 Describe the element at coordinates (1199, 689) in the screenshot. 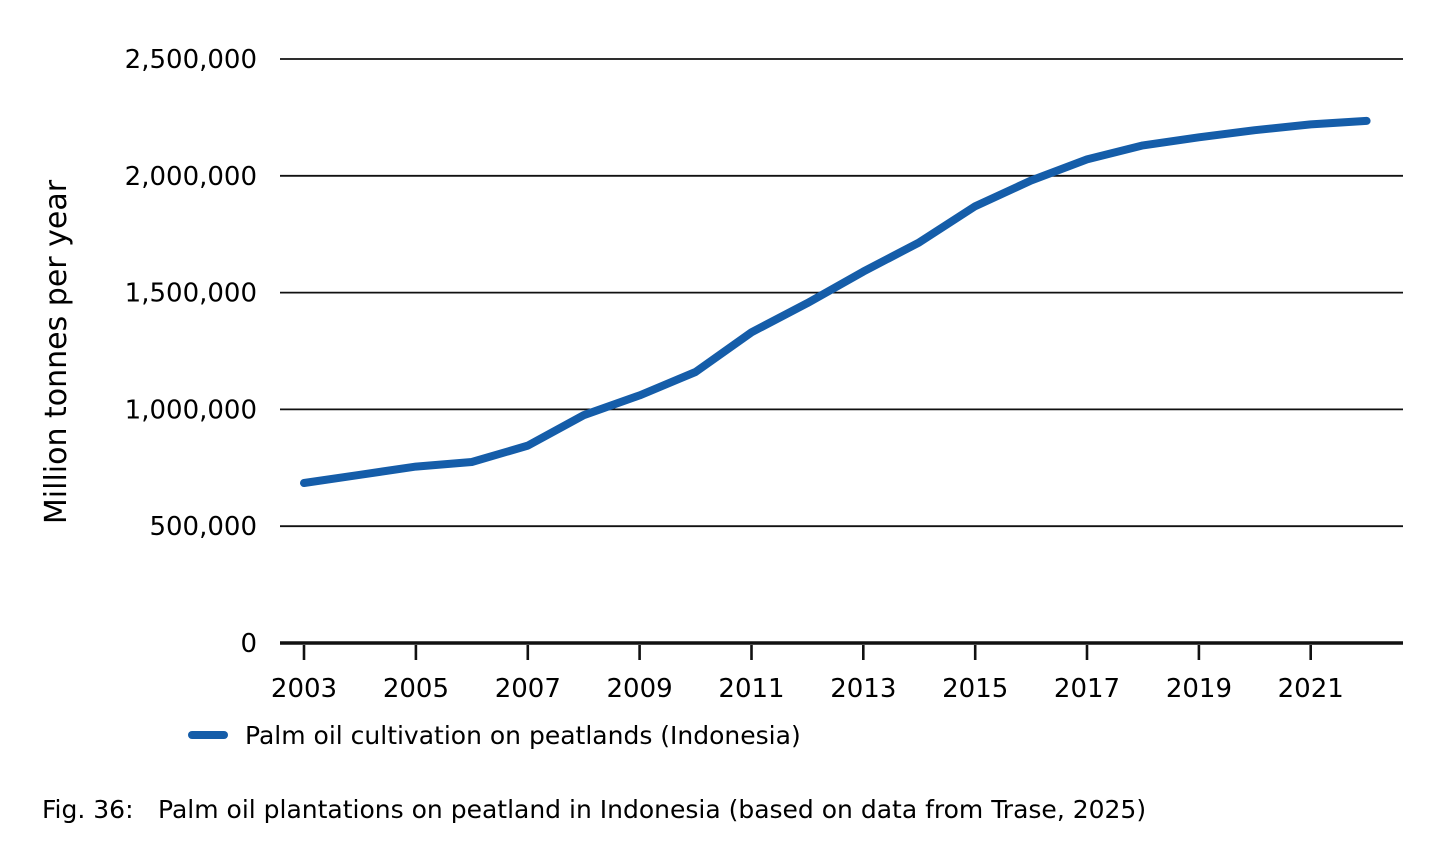

I see `x-tick-label: 2019` at that location.